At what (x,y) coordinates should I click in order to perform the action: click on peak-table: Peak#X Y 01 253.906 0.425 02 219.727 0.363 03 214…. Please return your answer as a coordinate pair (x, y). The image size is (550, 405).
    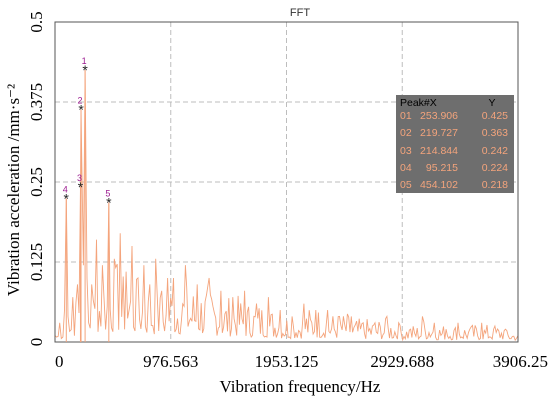
    Looking at the image, I should click on (455, 144).